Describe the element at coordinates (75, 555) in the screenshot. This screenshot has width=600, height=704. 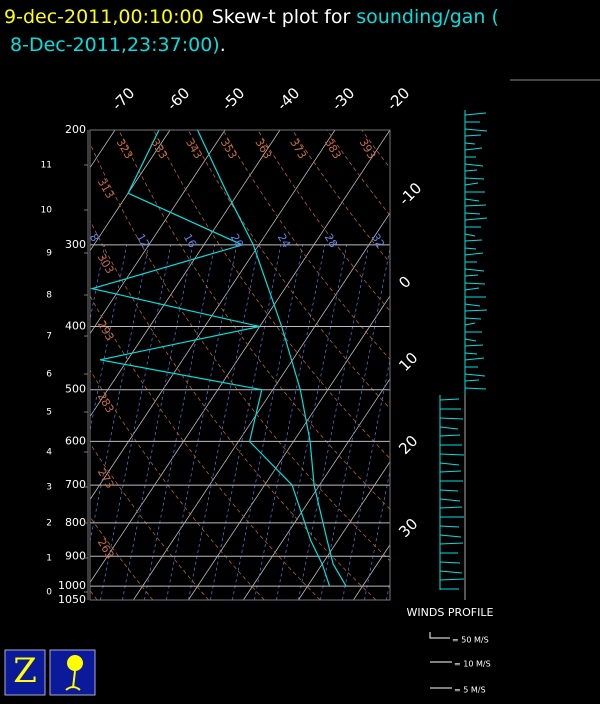
I see `pressure-label: 900` at that location.